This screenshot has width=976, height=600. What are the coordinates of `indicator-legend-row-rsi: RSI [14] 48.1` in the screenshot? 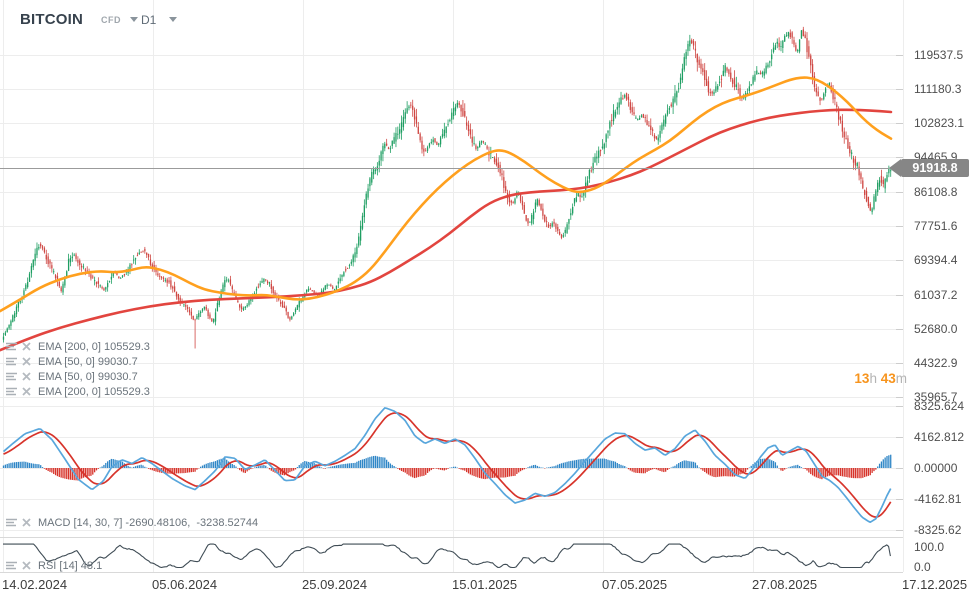 It's located at (54, 565).